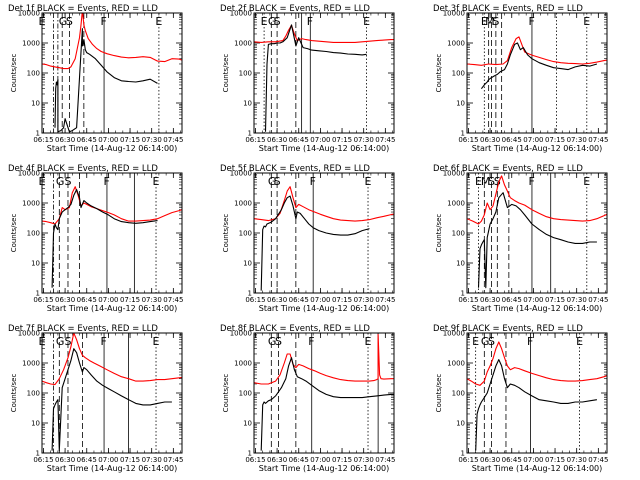  What do you see at coordinates (490, 21) in the screenshot?
I see `phase-marker-label: M` at bounding box center [490, 21].